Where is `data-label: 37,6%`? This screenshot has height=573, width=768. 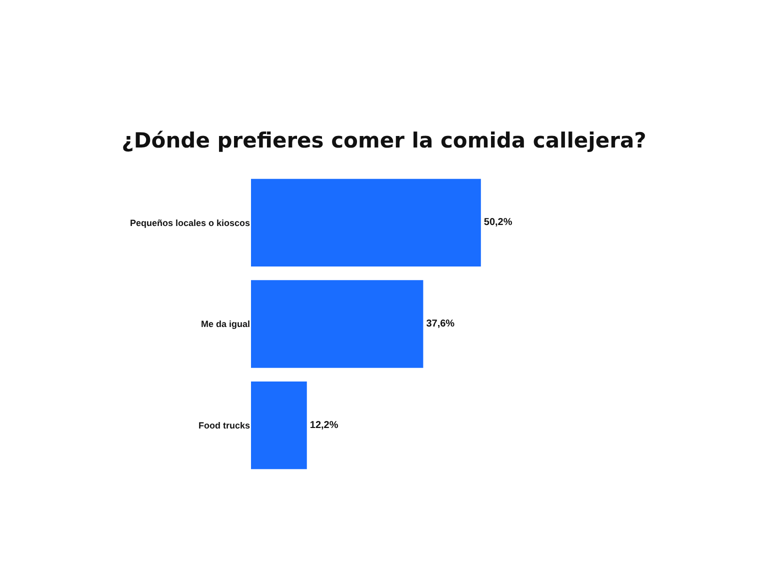 data-label: 37,6% is located at coordinates (440, 324).